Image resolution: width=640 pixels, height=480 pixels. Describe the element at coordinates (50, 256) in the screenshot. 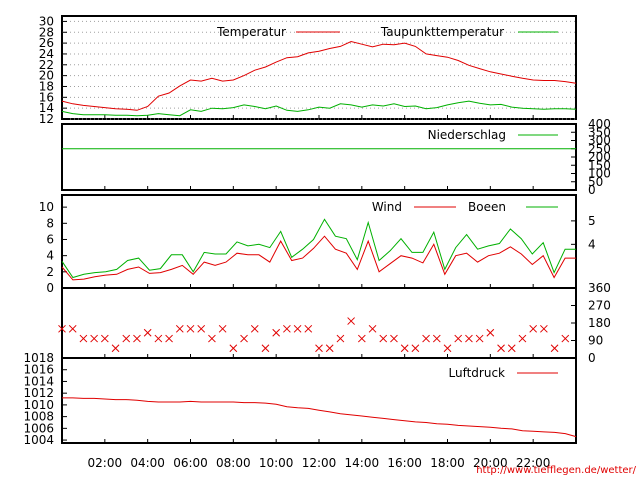

I see `y-tick-label: 4` at that location.